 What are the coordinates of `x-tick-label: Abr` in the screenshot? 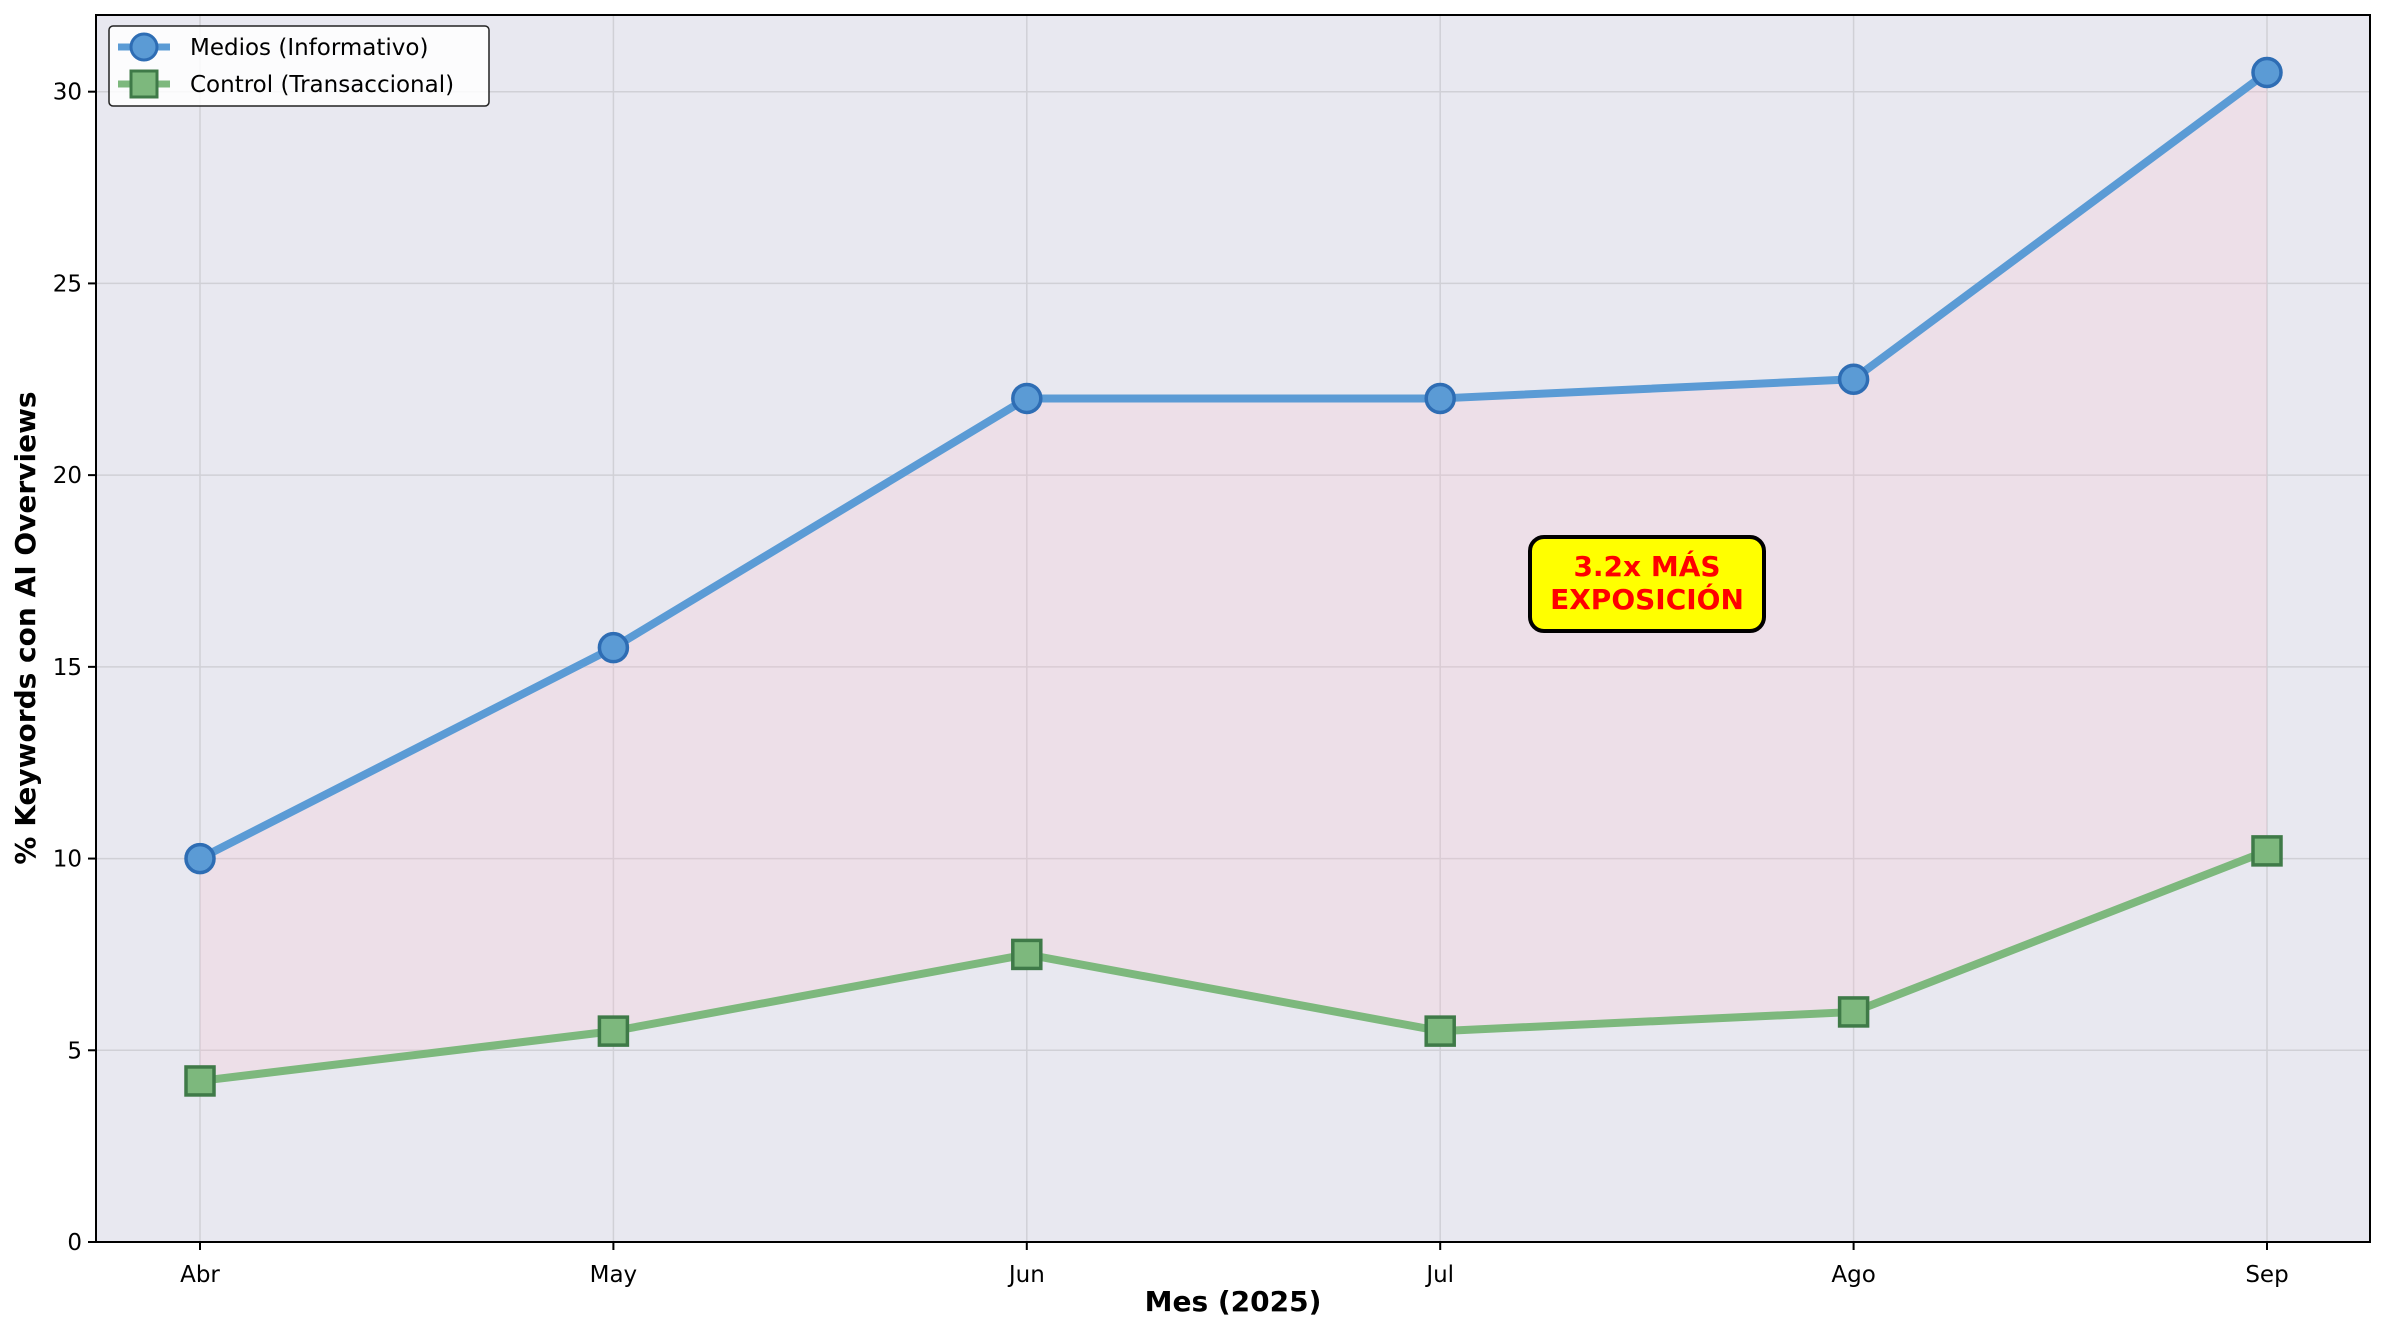 It's located at (200, 1275).